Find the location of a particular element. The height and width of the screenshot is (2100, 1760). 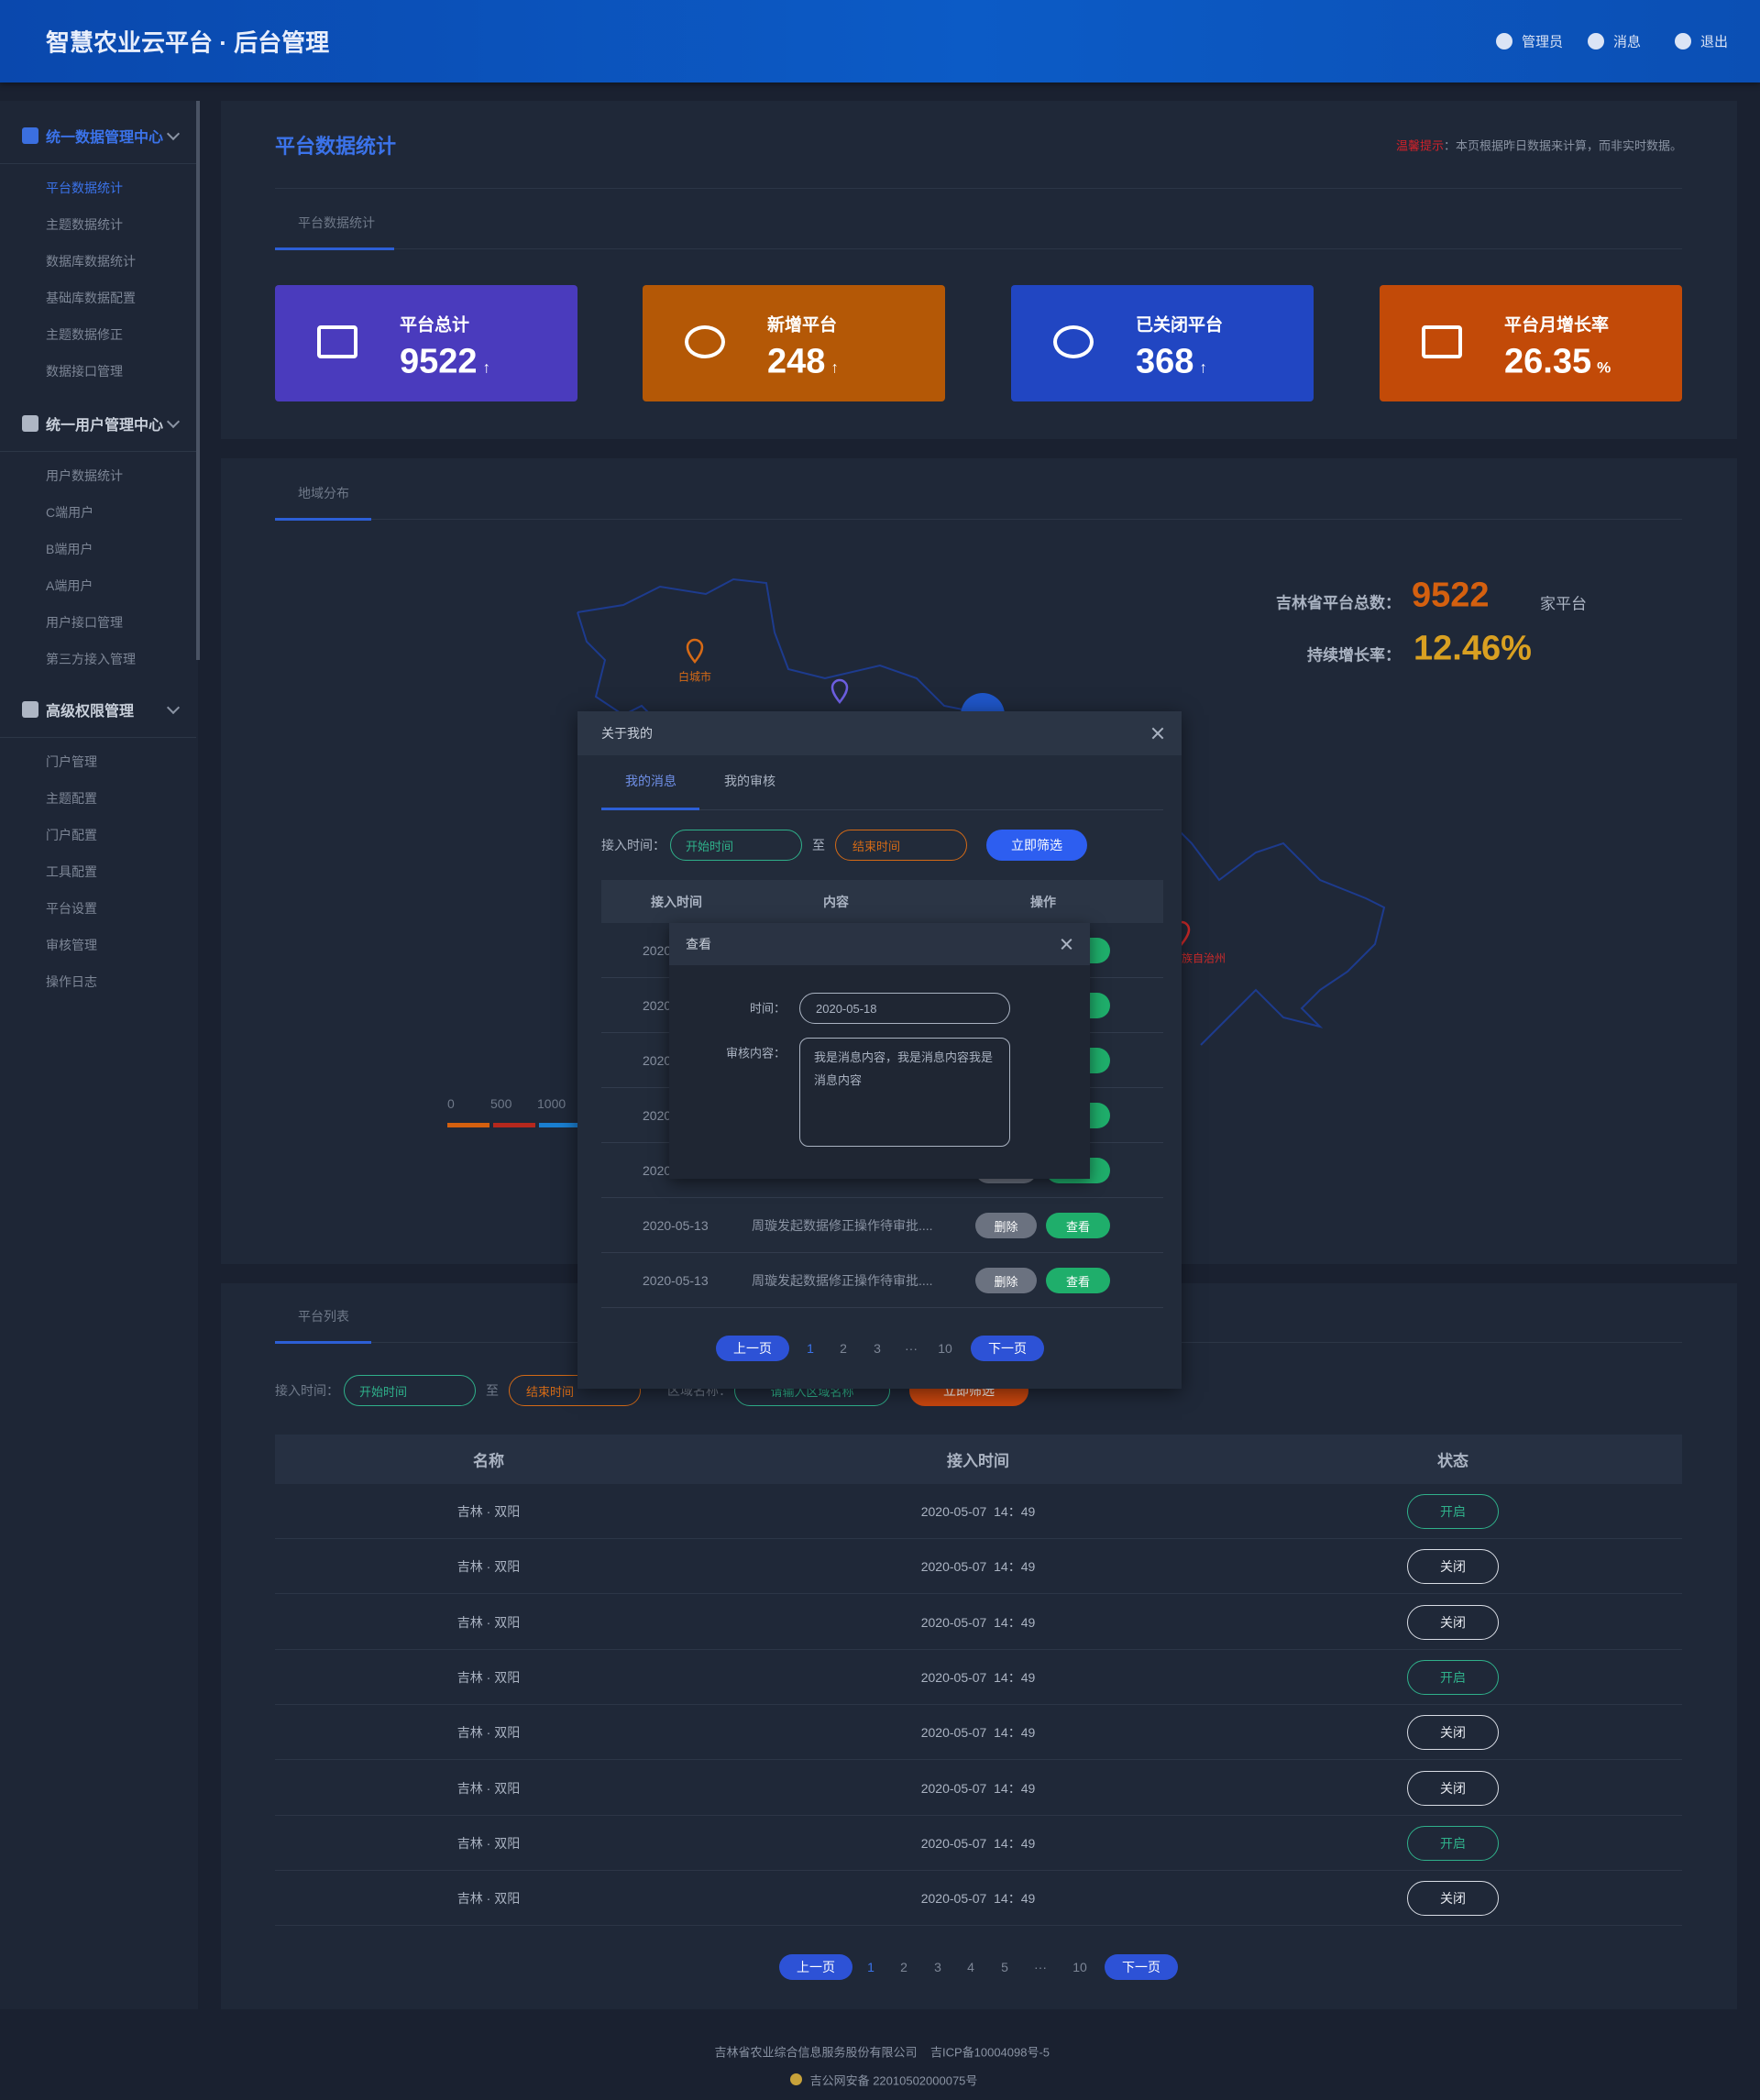

stat-card: 已关闭平台 368 ↑ is located at coordinates (1162, 343).